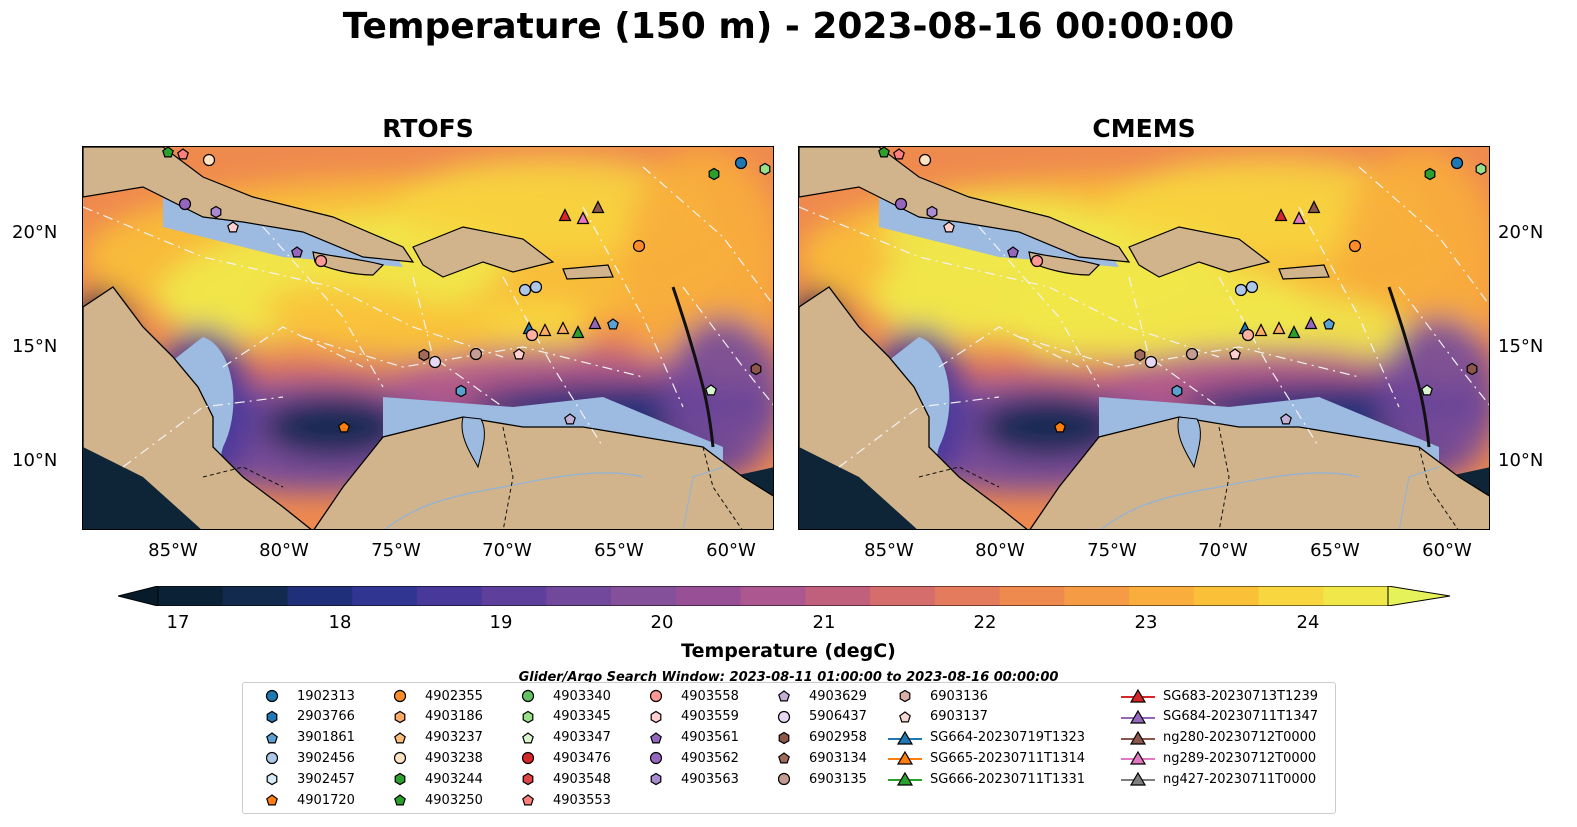  Describe the element at coordinates (326, 717) in the screenshot. I see `legend-label: 2903766` at that location.